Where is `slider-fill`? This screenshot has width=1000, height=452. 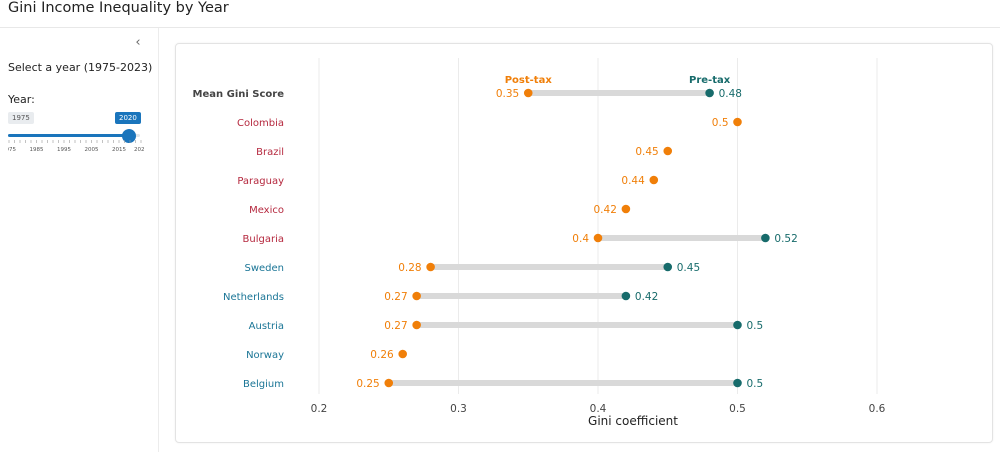
slider-fill is located at coordinates (68, 135).